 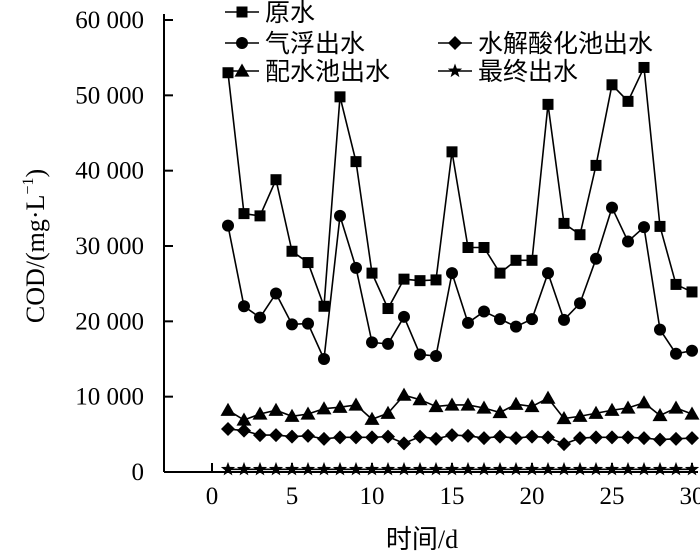 I want to click on y-tick-label: 40 000, so click(x=109, y=171).